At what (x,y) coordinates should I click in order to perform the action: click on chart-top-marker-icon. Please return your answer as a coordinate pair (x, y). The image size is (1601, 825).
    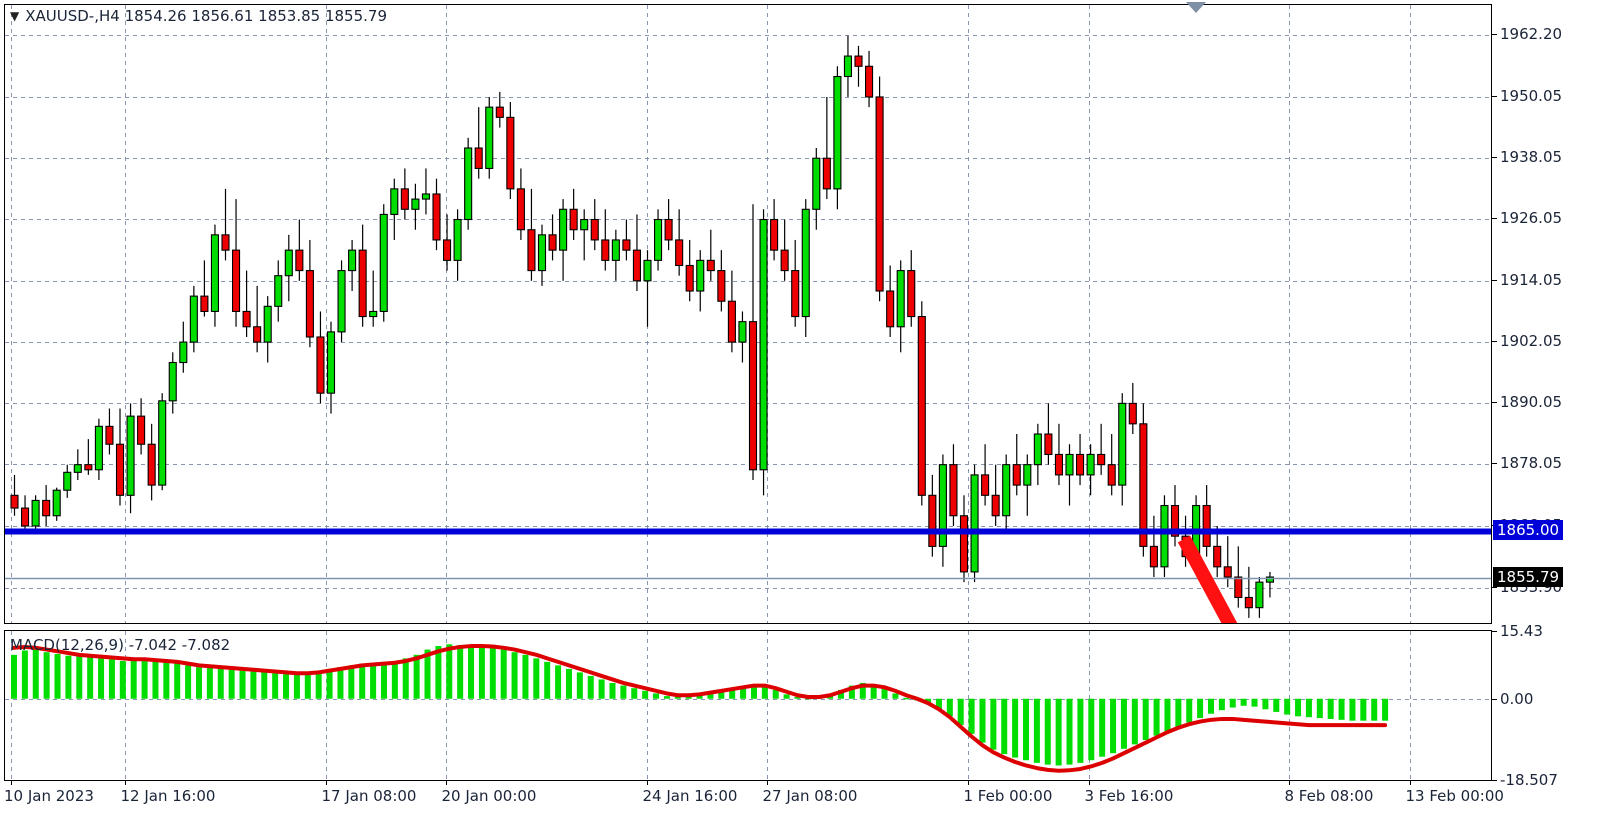
    Looking at the image, I should click on (1196, 7).